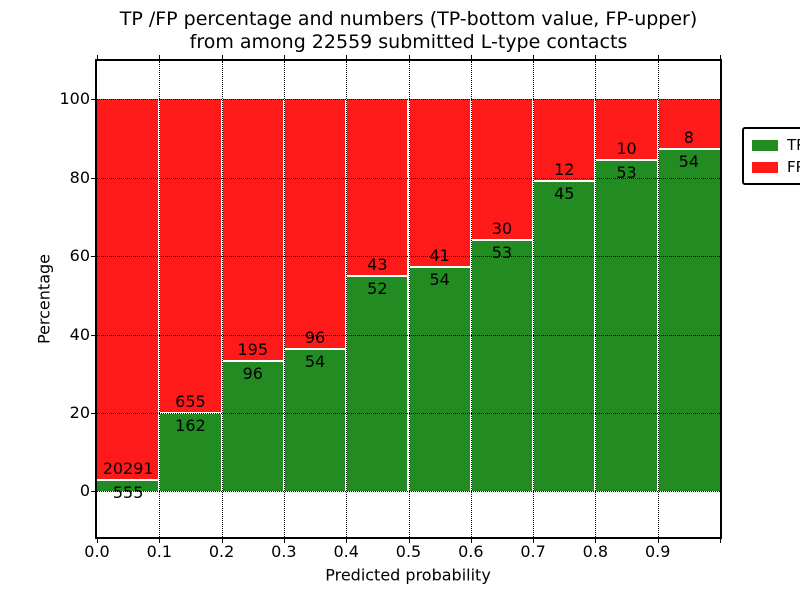  Describe the element at coordinates (79, 412) in the screenshot. I see `y-tick-label: 20` at that location.